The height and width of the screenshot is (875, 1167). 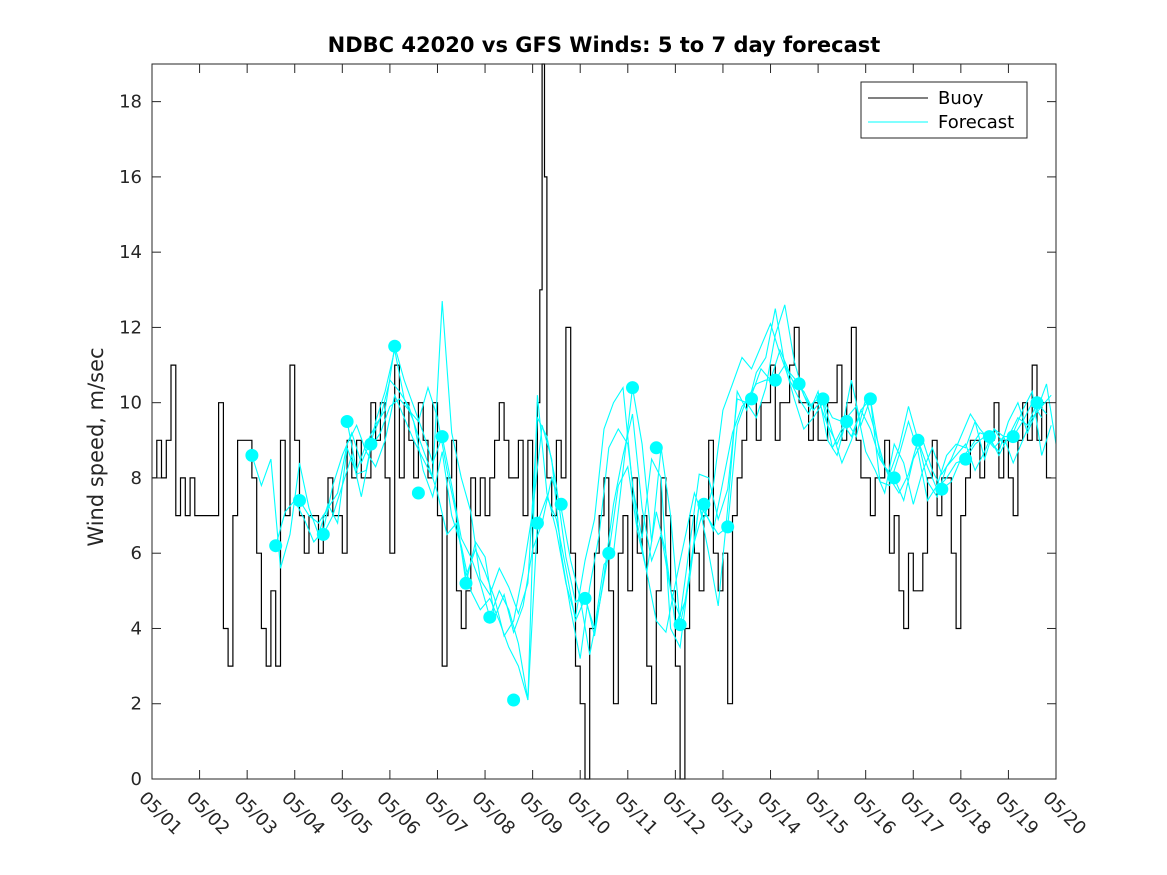 I want to click on y-axis-label: Wind speed, m/sec, so click(x=96, y=446).